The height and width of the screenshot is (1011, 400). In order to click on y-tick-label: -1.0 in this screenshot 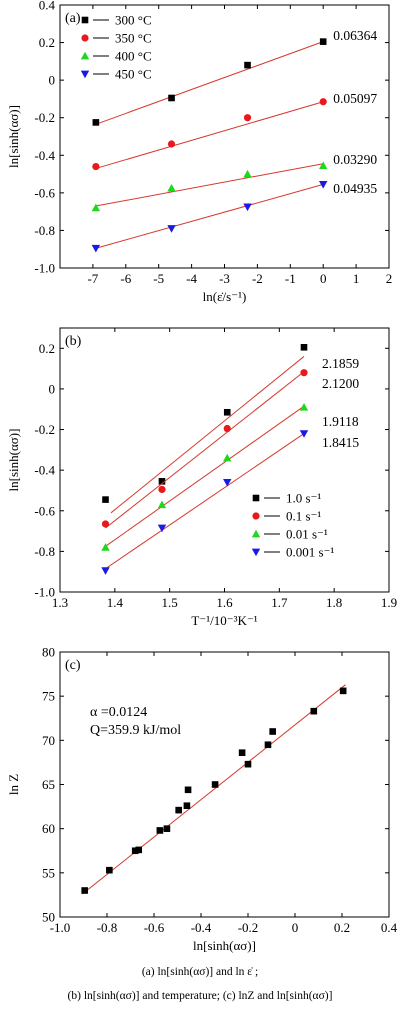, I will do `click(44, 268)`.